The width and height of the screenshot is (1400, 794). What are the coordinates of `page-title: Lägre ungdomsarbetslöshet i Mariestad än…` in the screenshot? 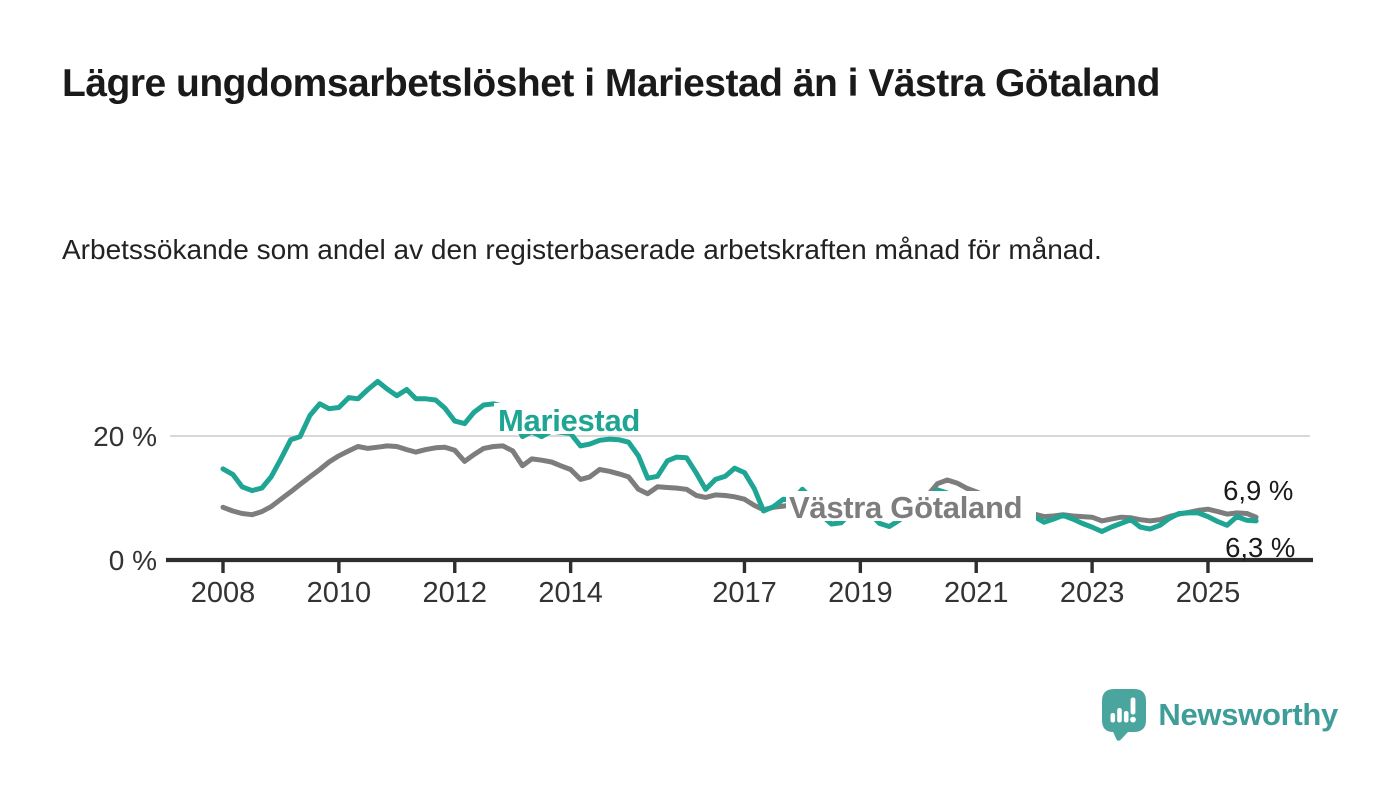 It's located at (611, 83).